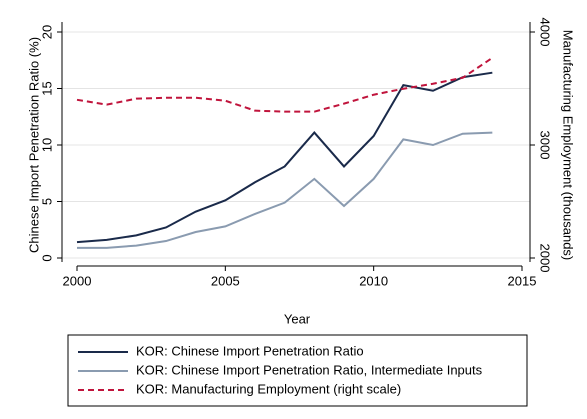  Describe the element at coordinates (568, 145) in the screenshot. I see `y2-axis-title: Manufacturing Employment (thousands)` at that location.